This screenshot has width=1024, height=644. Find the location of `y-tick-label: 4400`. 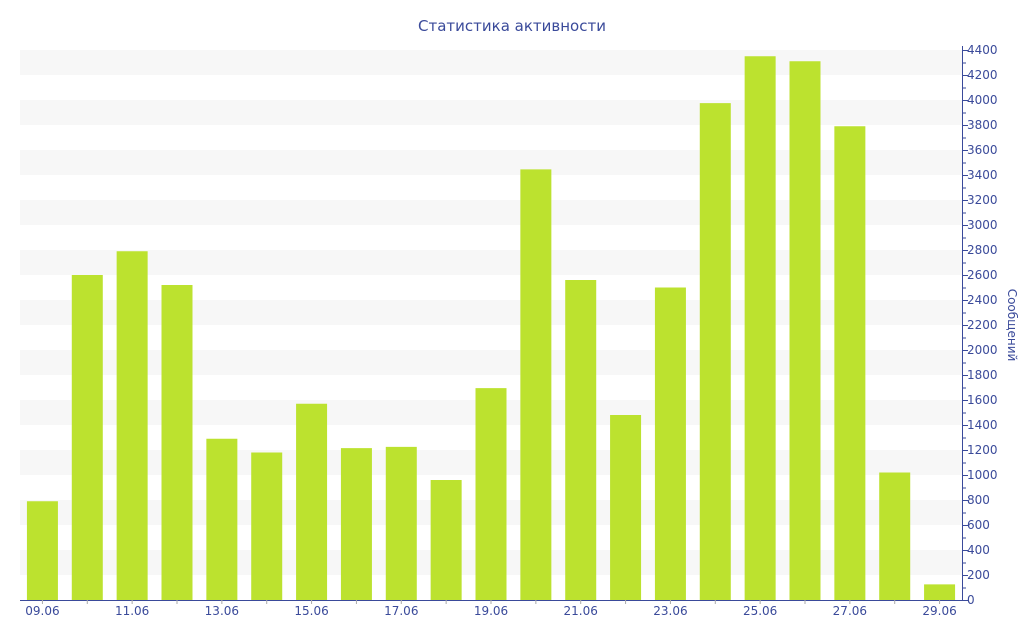

y-tick-label: 4400 is located at coordinates (982, 50).